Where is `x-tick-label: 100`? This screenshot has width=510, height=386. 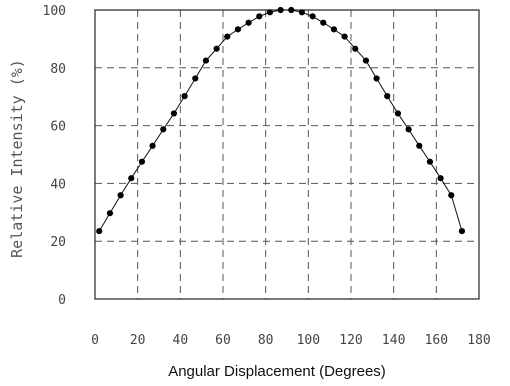 x-tick-label: 100 is located at coordinates (308, 340).